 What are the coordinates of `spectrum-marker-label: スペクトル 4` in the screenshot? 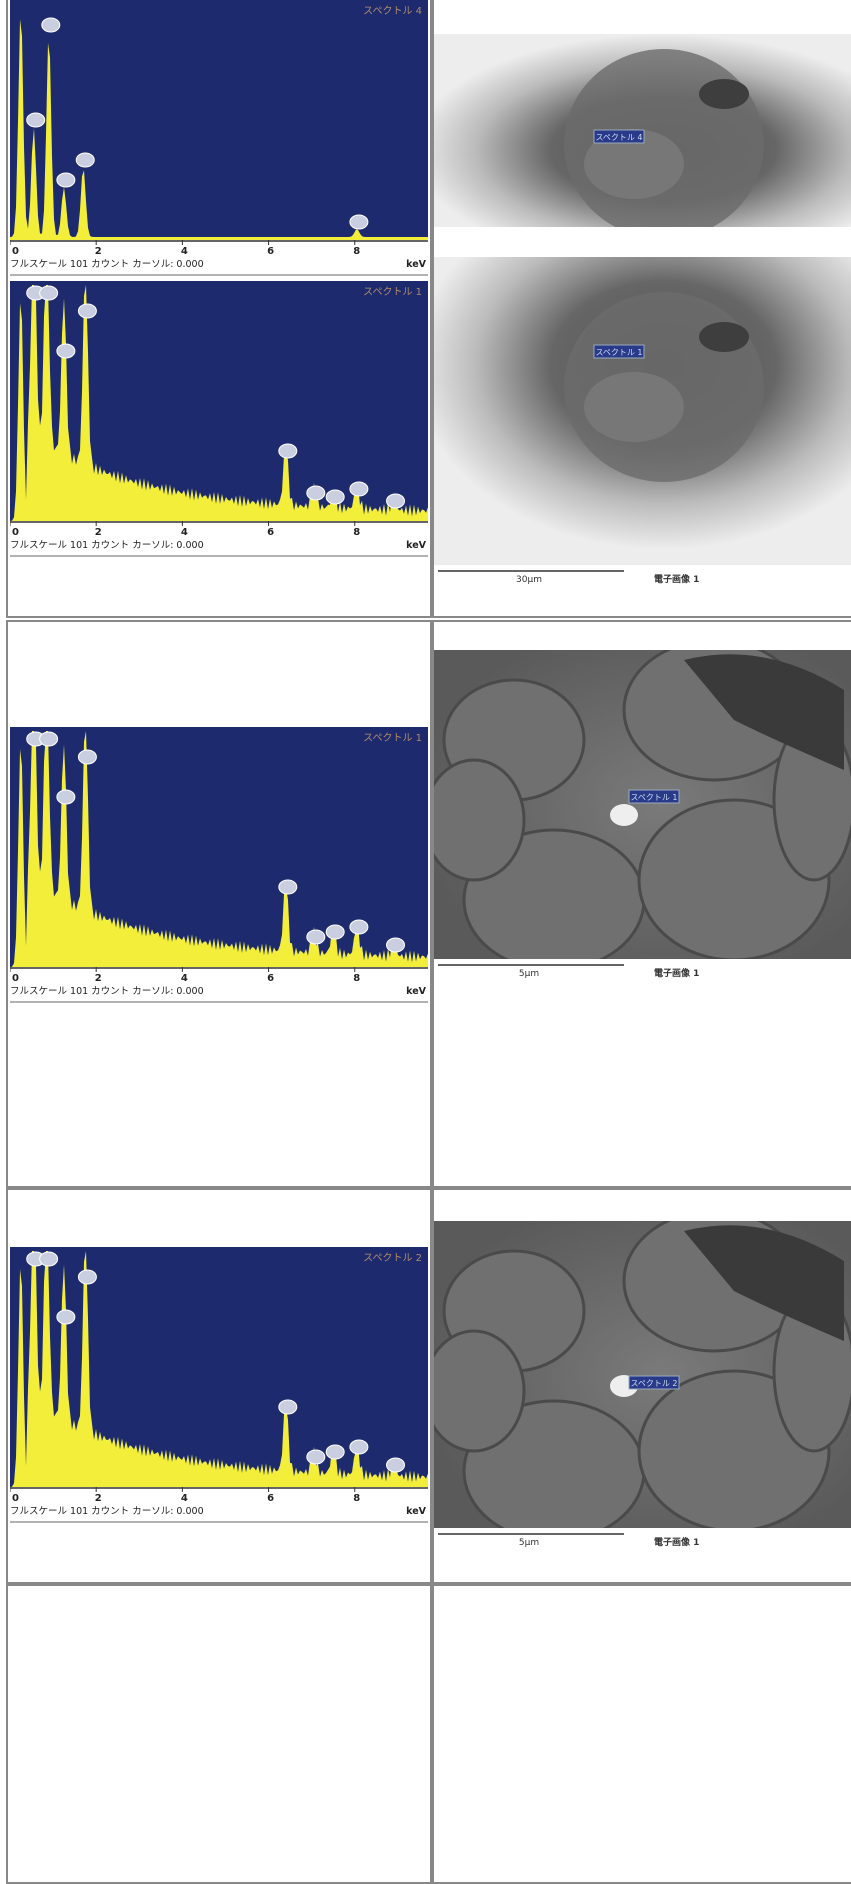 It's located at (618, 137).